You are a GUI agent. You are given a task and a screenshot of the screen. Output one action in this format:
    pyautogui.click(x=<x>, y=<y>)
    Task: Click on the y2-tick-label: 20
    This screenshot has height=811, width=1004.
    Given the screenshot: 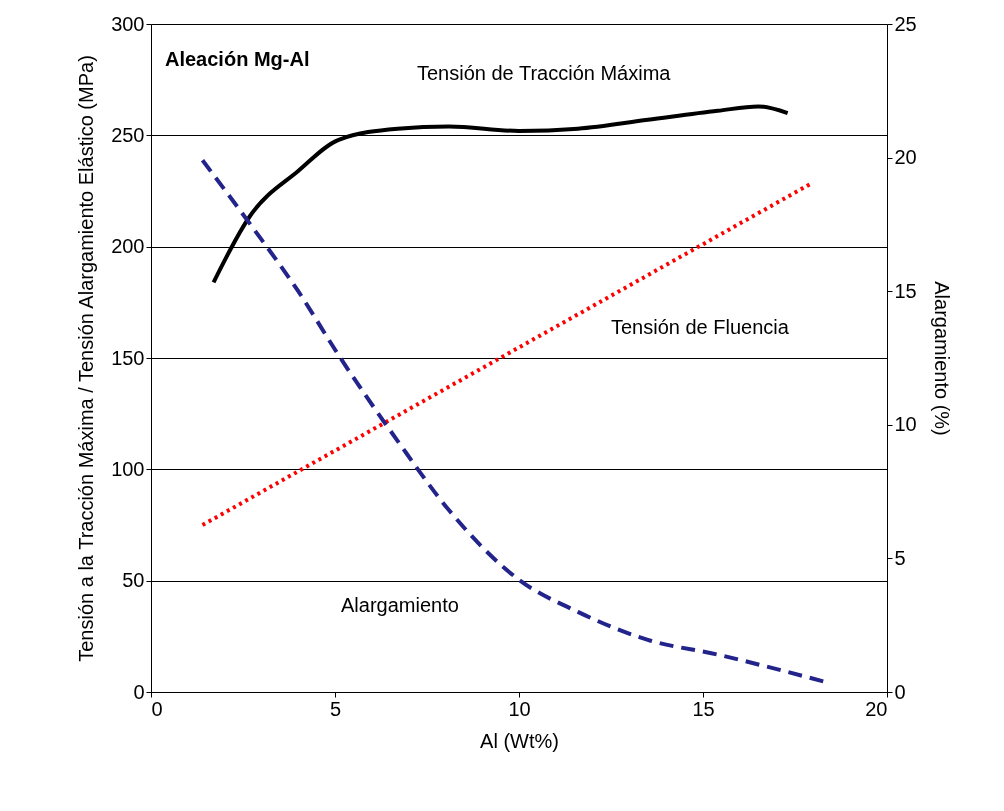 What is the action you would take?
    pyautogui.click(x=905, y=157)
    